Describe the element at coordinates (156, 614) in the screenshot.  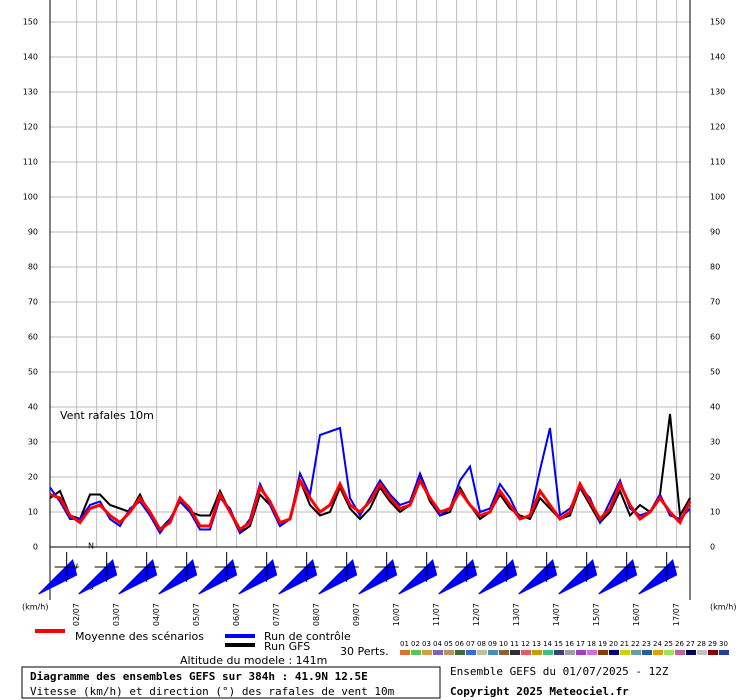
I see `x-tick-label: 04/07` at that location.